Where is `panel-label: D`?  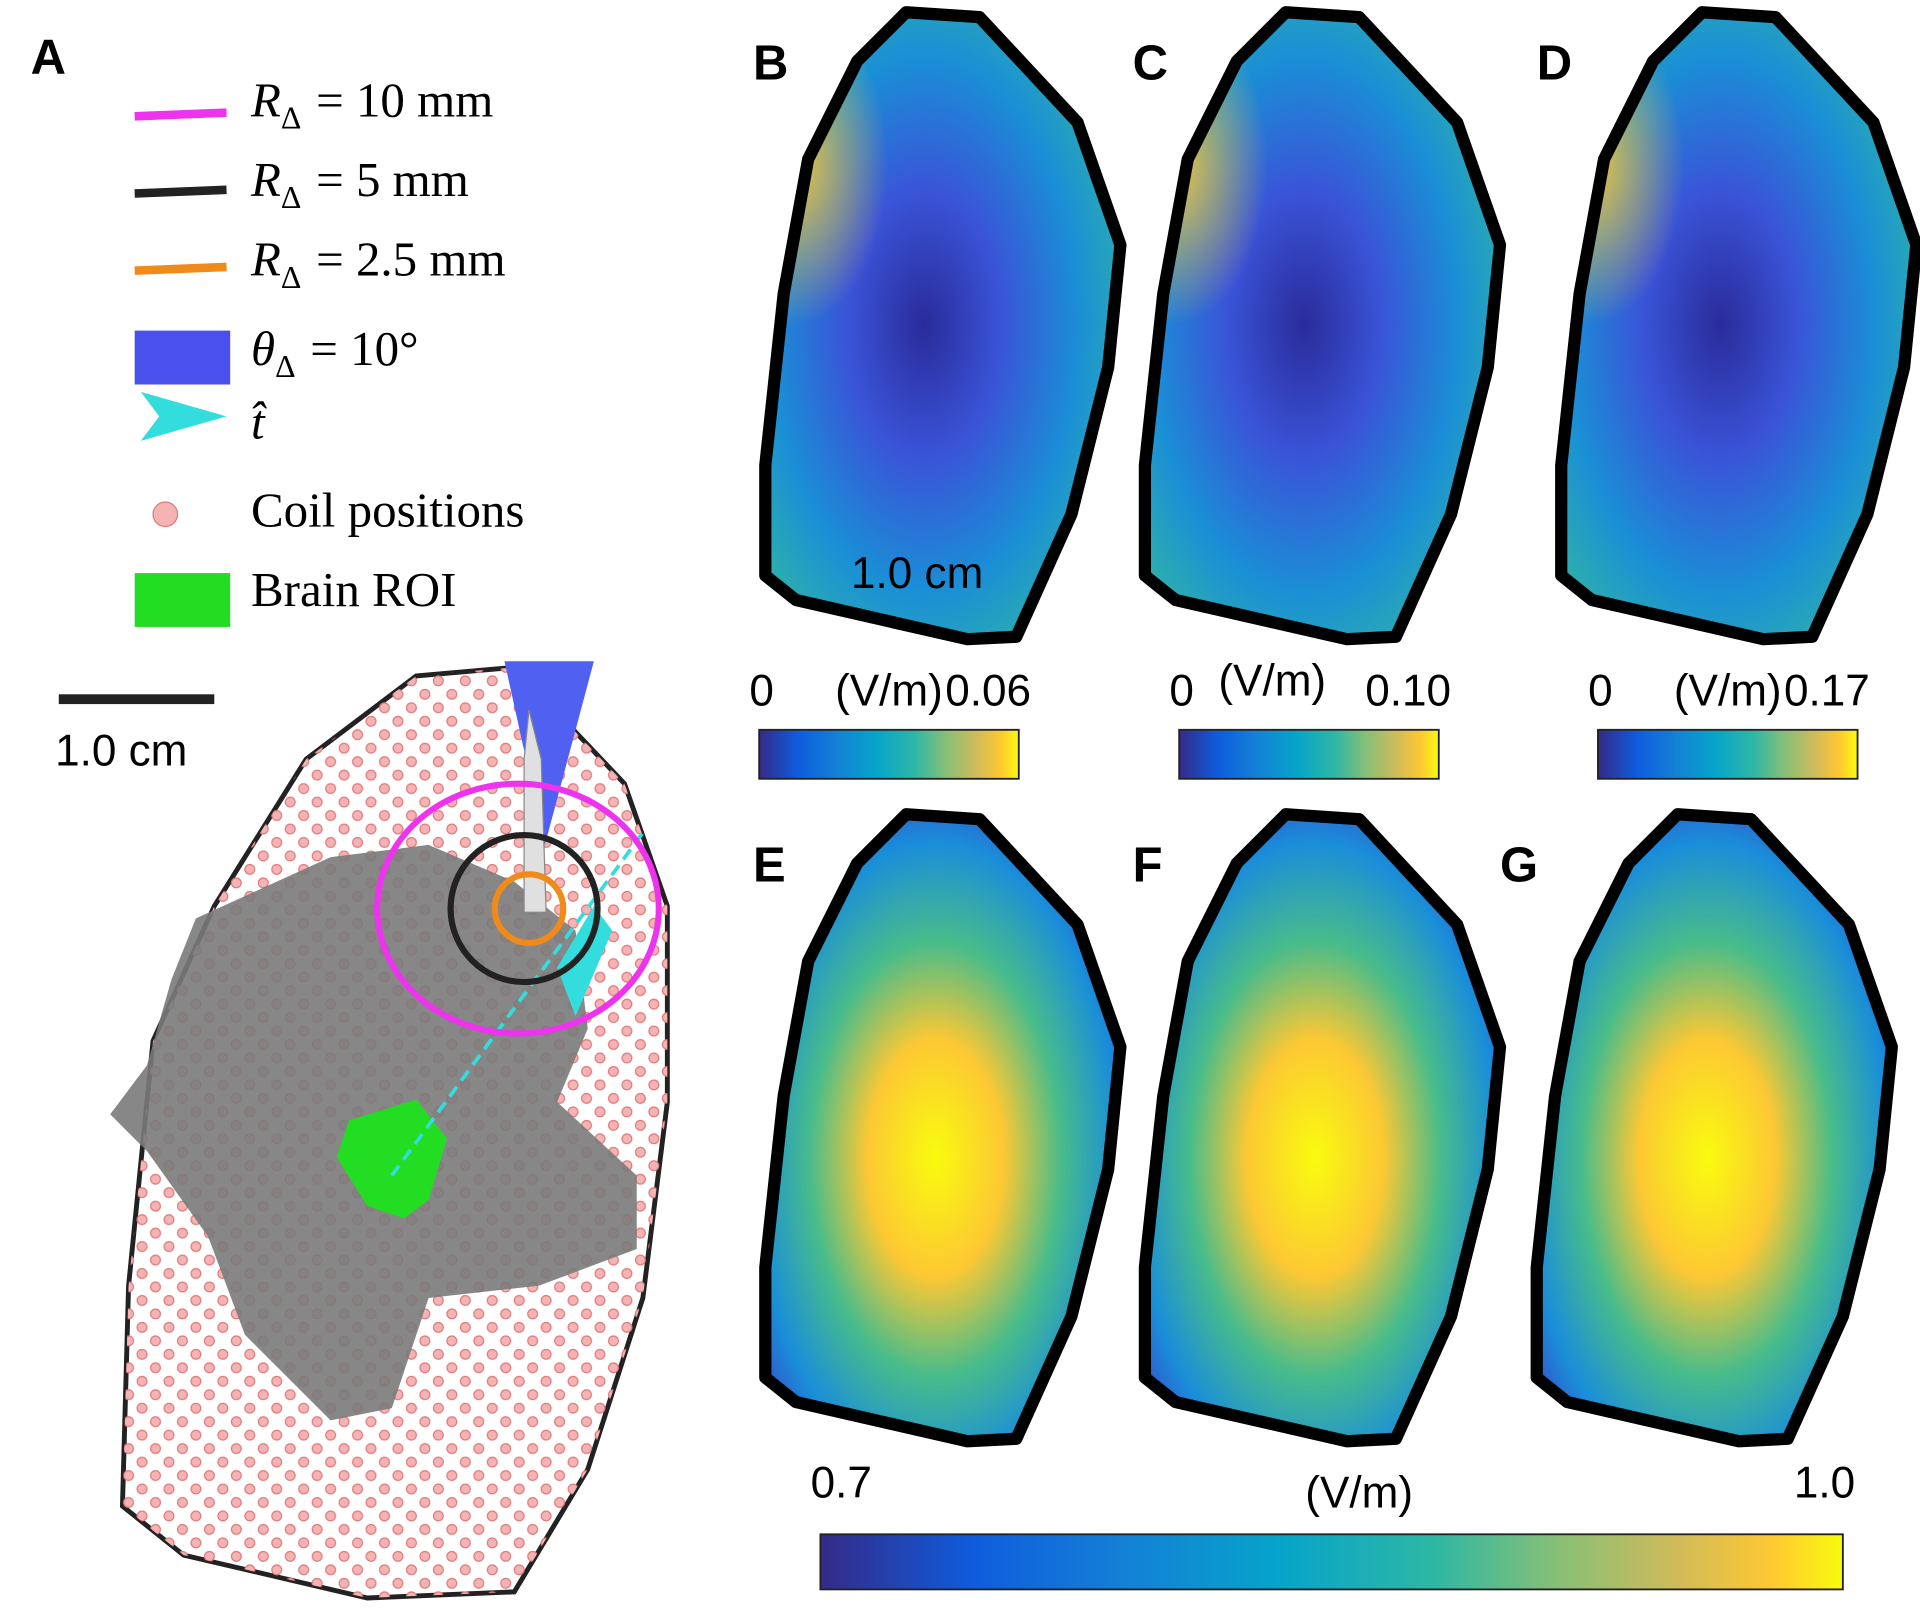
panel-label: D is located at coordinates (1554, 64).